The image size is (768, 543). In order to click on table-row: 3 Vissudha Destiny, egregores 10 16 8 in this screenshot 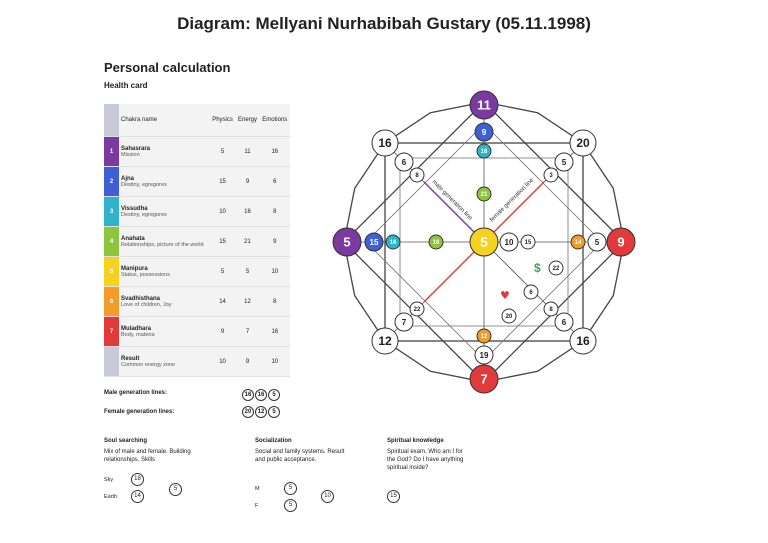, I will do `click(197, 211)`.